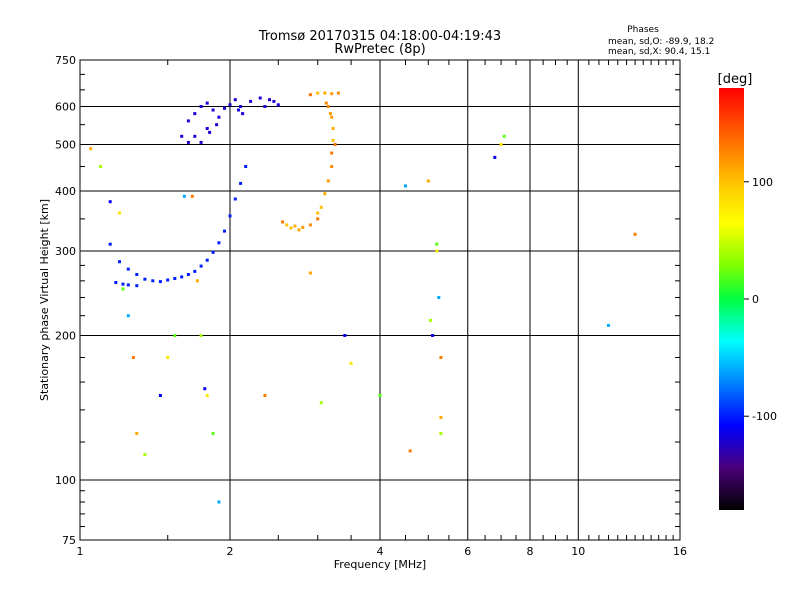 The image size is (800, 600). Describe the element at coordinates (578, 551) in the screenshot. I see `x-tick-label: 10` at that location.